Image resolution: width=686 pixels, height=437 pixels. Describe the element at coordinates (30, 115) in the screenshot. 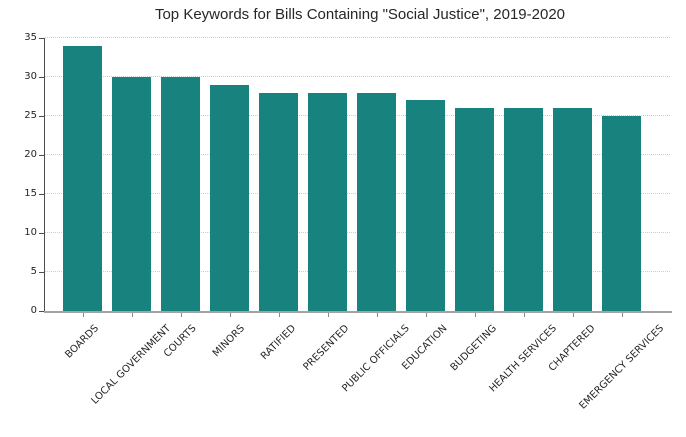

I see `y-tick-label: 25` at that location.